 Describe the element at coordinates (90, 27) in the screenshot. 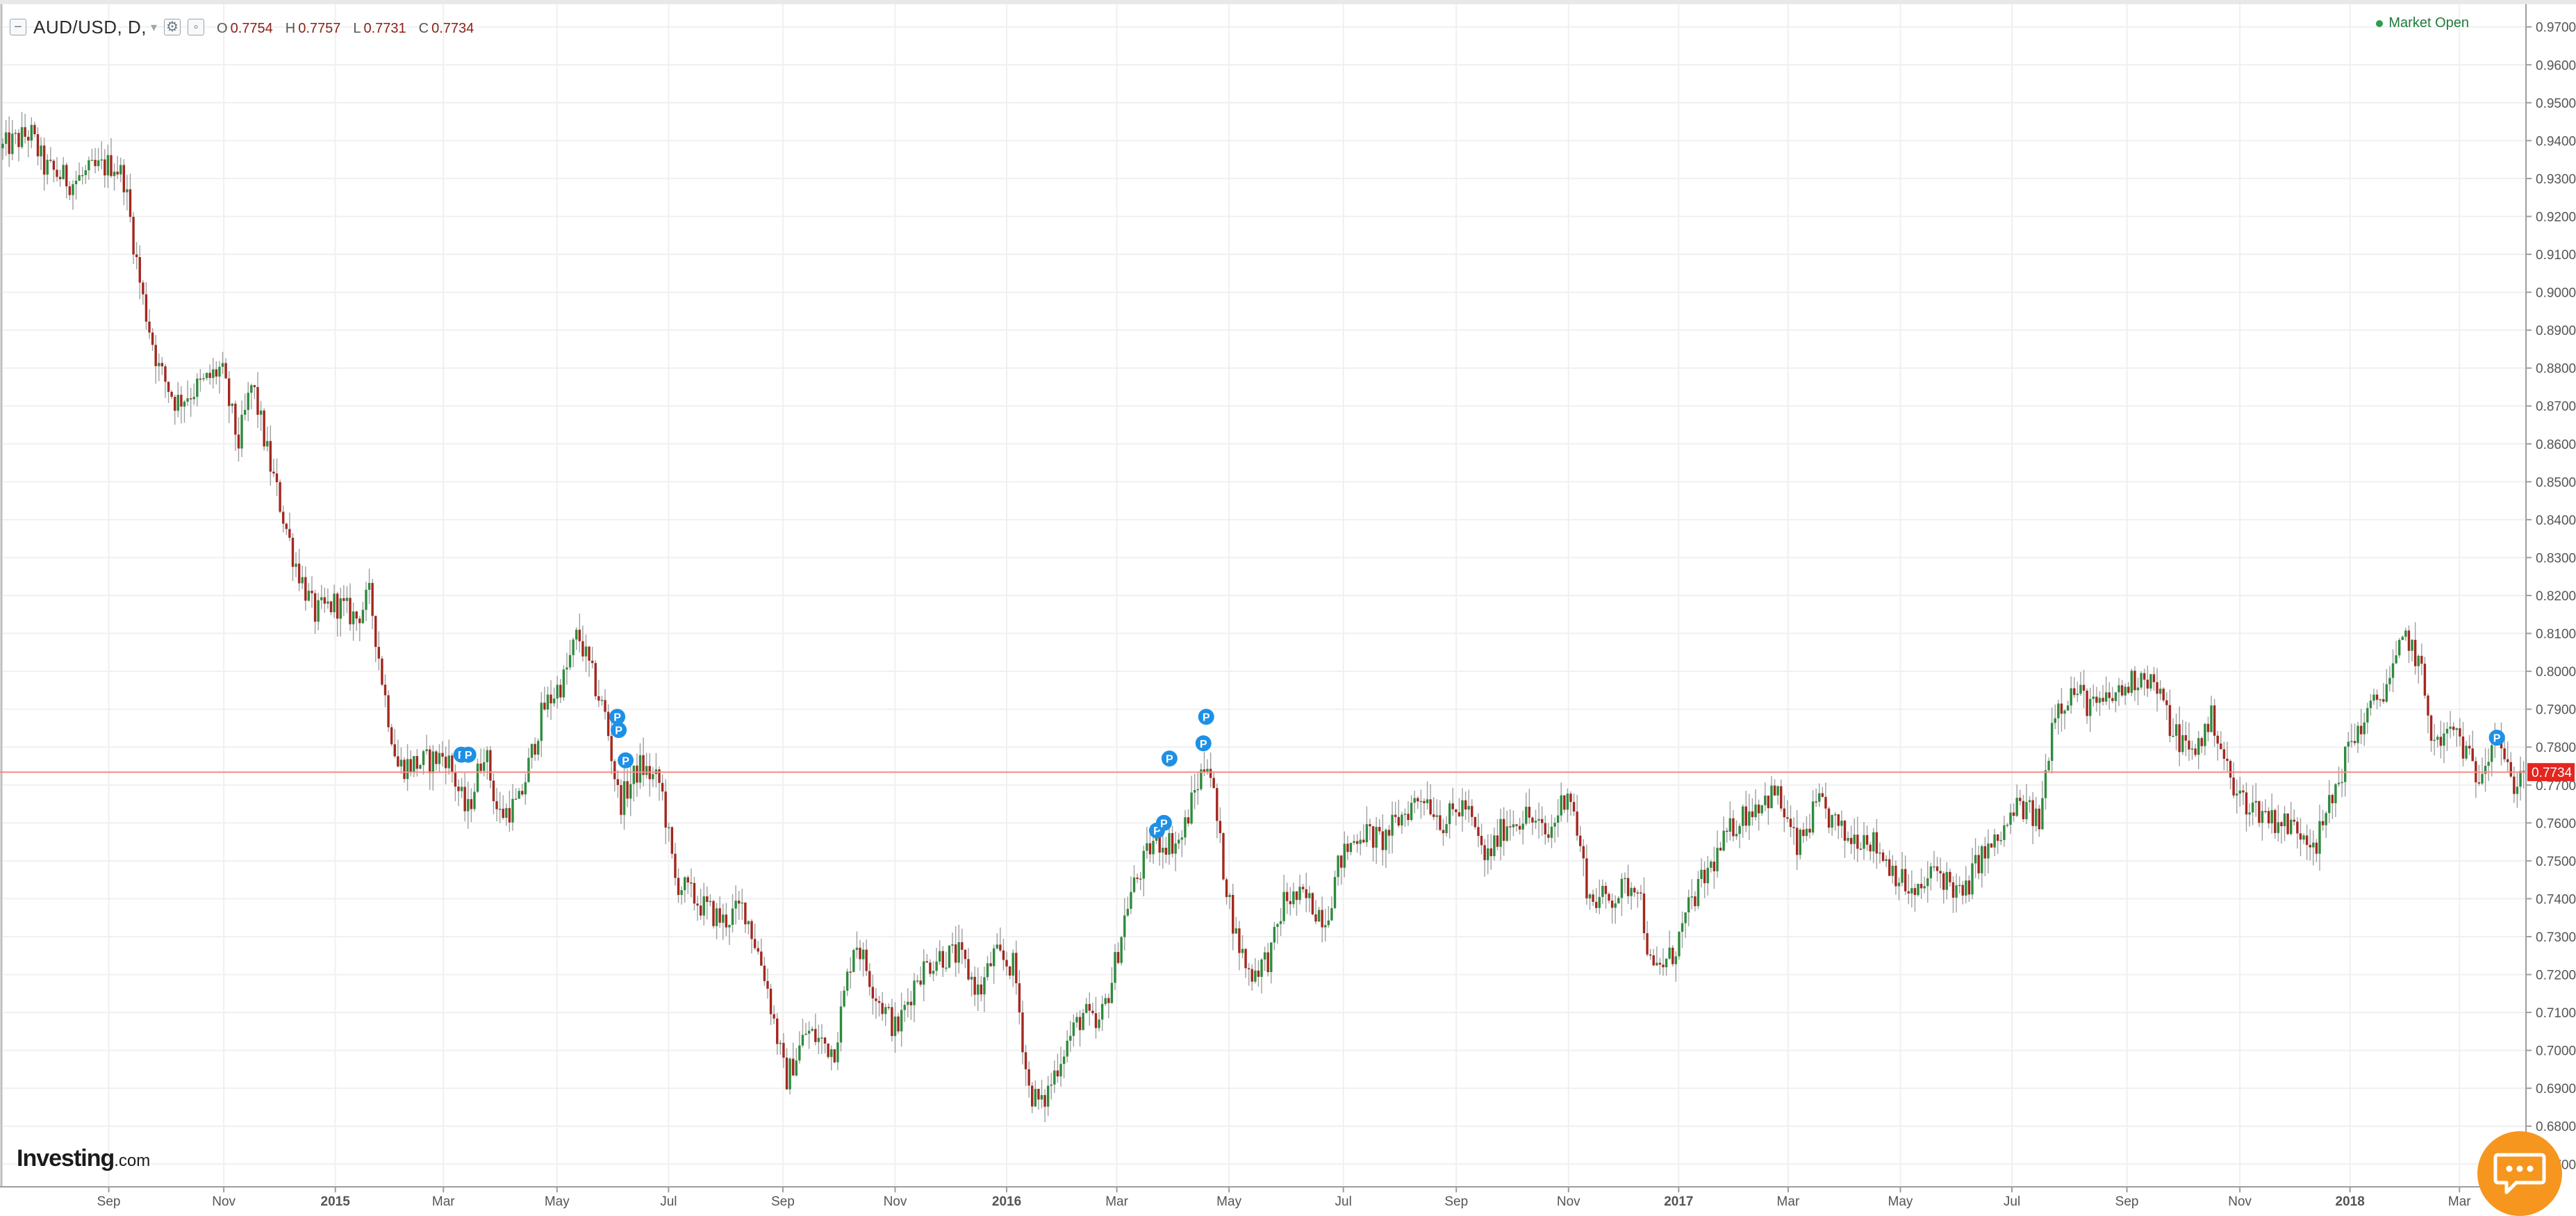

I see `symbol-label: AUD/USD, D,` at that location.